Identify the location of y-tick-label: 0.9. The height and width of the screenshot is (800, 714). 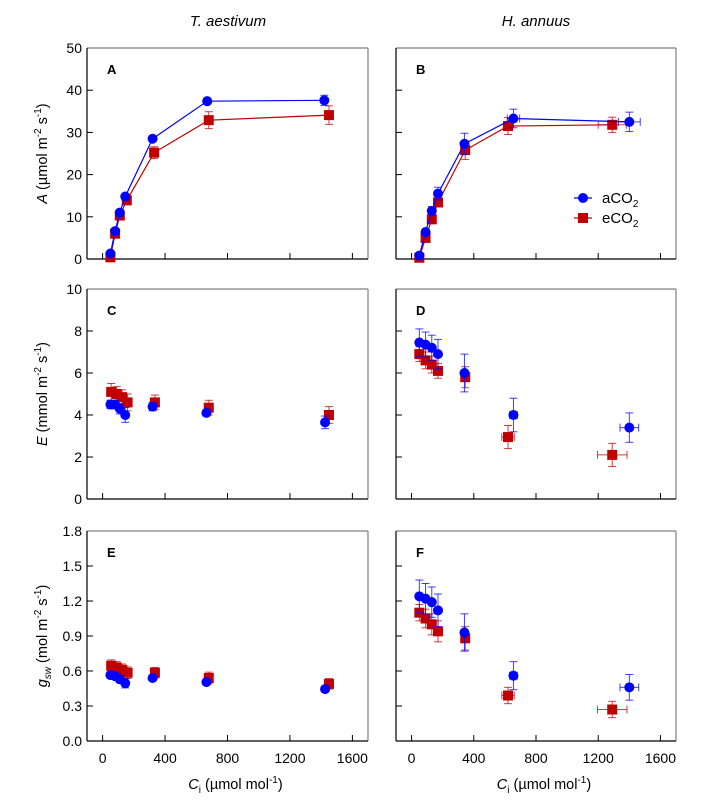
(73, 636).